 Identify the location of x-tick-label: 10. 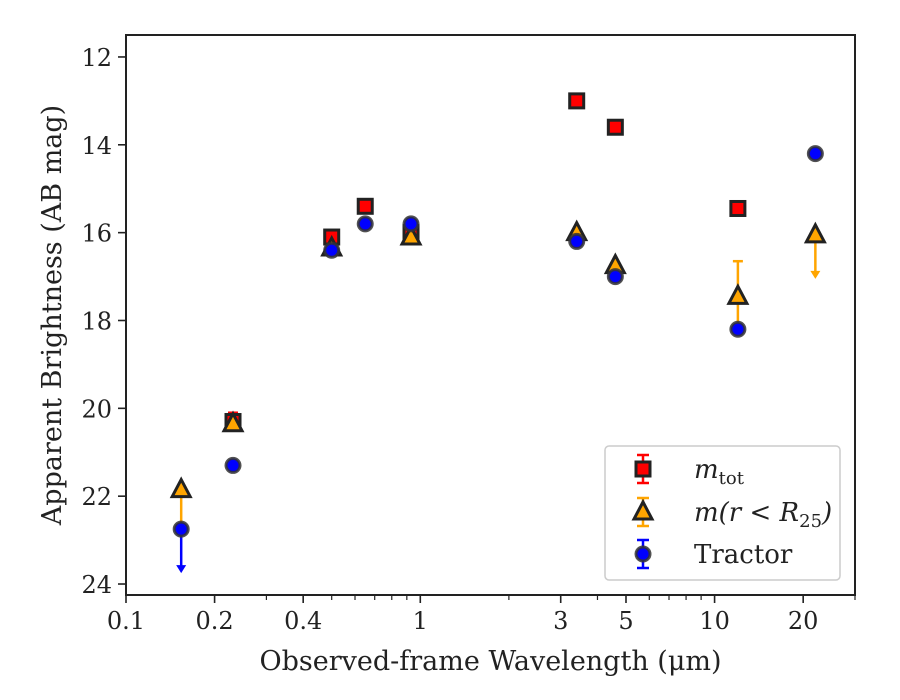
(714, 621).